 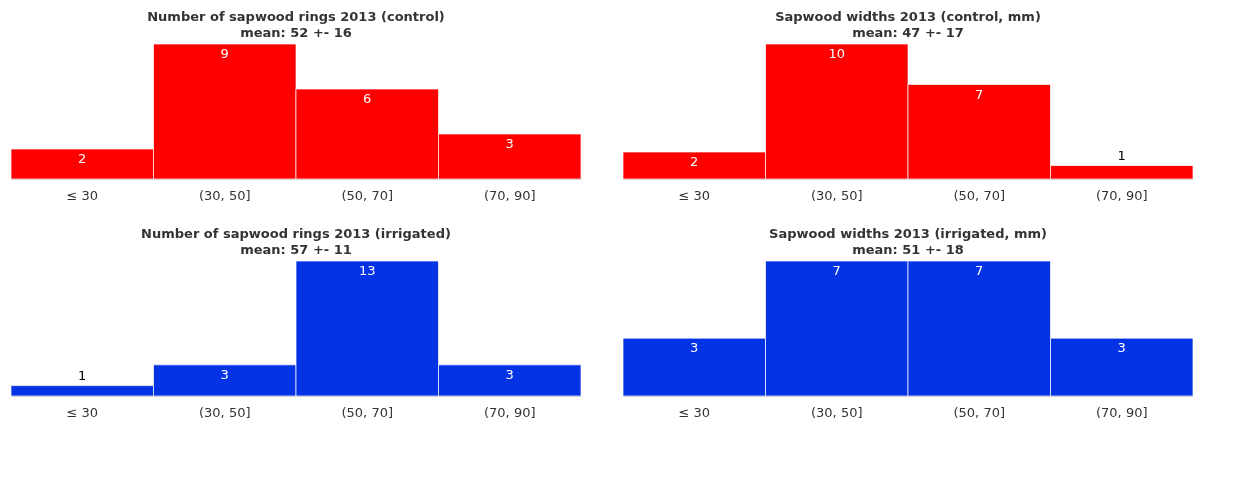 I want to click on chart-subtitle: mean: 57 +- 11, so click(x=296, y=249).